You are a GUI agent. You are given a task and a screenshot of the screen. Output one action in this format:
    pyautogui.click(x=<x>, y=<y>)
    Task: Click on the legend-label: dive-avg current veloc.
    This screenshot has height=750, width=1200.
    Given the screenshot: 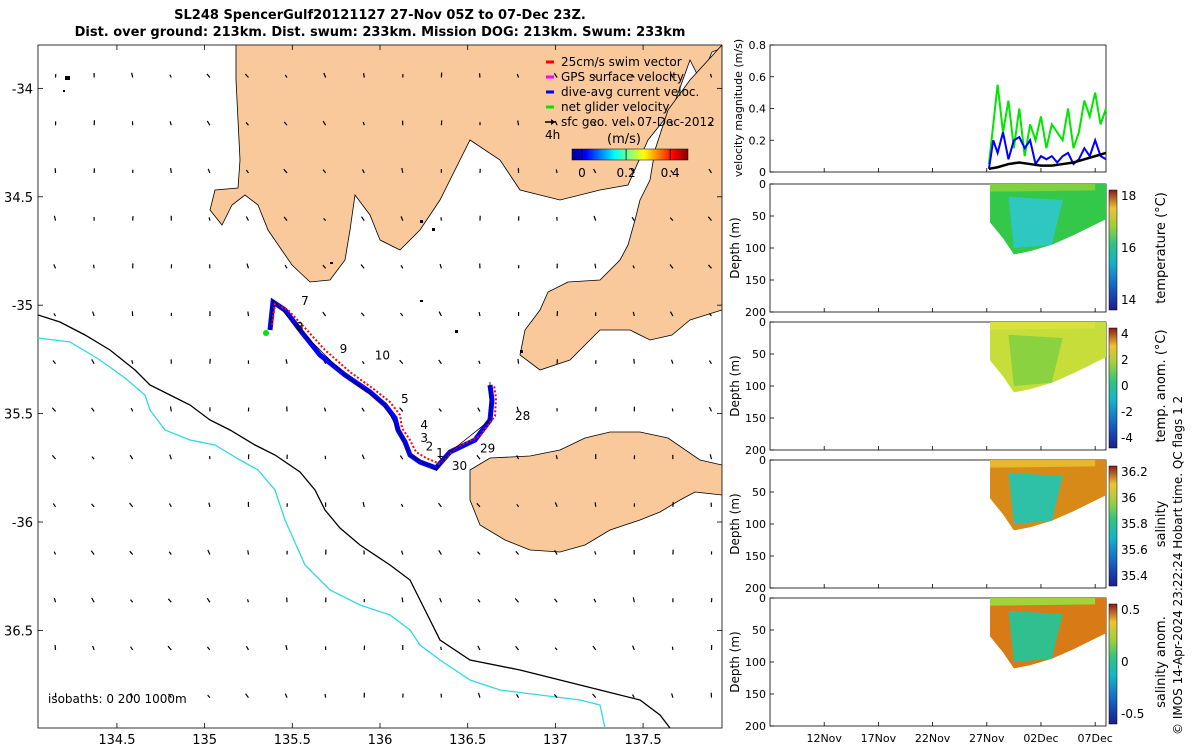 What is the action you would take?
    pyautogui.click(x=630, y=92)
    